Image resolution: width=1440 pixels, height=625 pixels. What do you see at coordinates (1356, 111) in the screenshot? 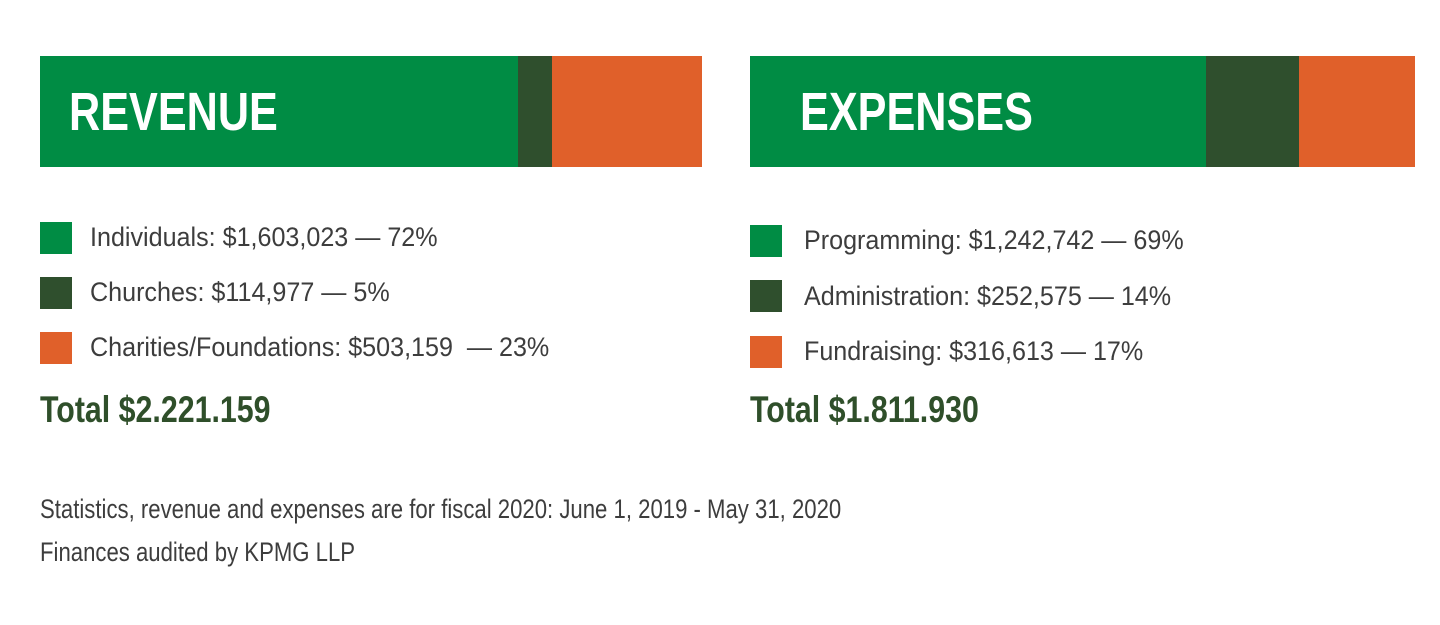
I see `expenses-bar-segment-fundraising` at bounding box center [1356, 111].